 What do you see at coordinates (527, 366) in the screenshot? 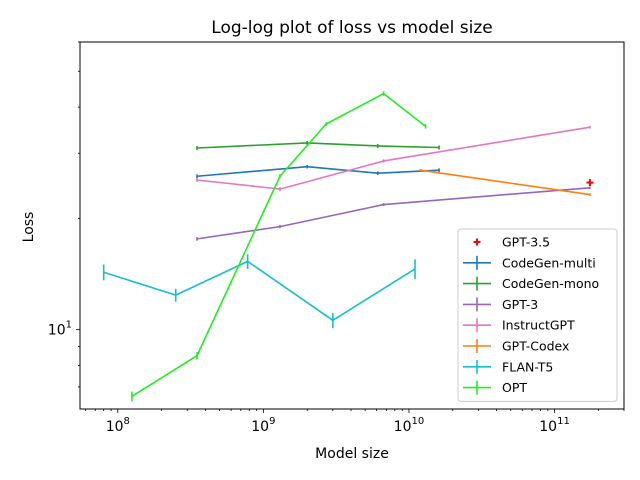
I see `legend-label-flan-t5: FLAN-T5` at bounding box center [527, 366].